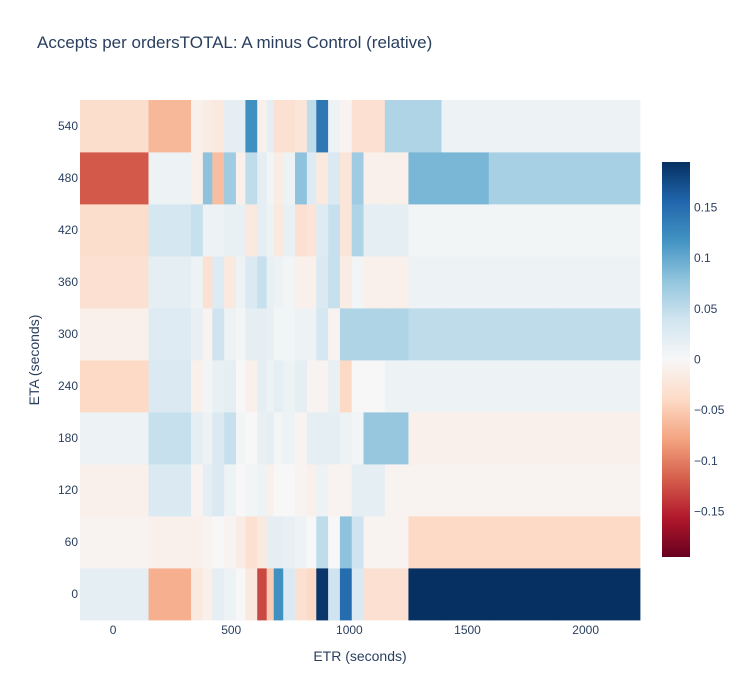  What do you see at coordinates (709, 511) in the screenshot?
I see `colorbar-tick-label: −0.15` at bounding box center [709, 511].